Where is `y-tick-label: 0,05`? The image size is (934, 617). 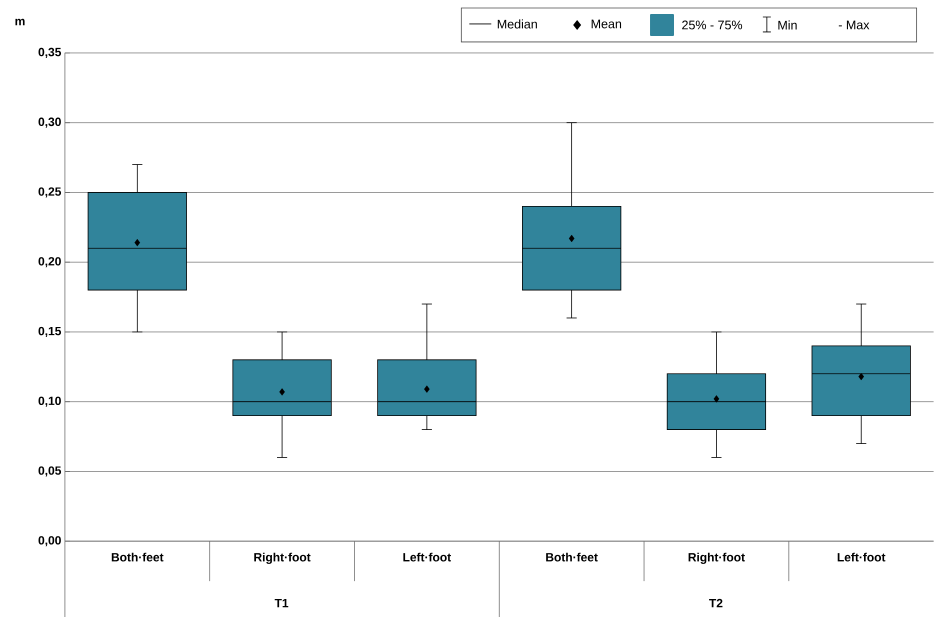 y-tick-label: 0,05 is located at coordinates (50, 471).